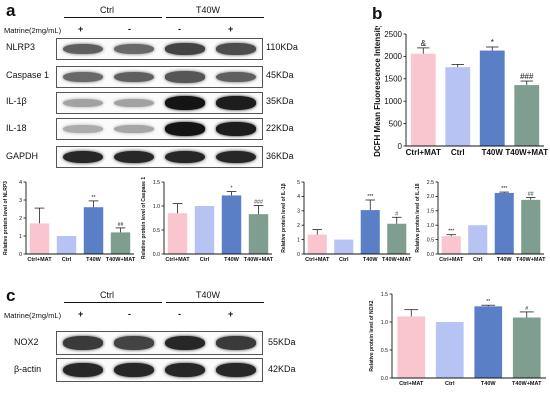 This screenshot has width=550, height=400. I want to click on y-tick-label-nlrp3-1: 1, so click(20, 237).